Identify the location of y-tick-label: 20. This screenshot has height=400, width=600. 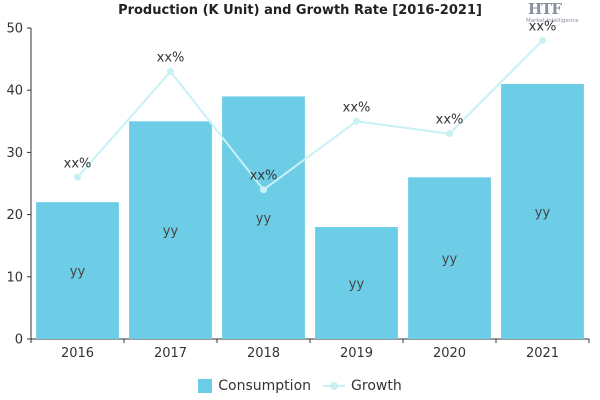
(14, 215).